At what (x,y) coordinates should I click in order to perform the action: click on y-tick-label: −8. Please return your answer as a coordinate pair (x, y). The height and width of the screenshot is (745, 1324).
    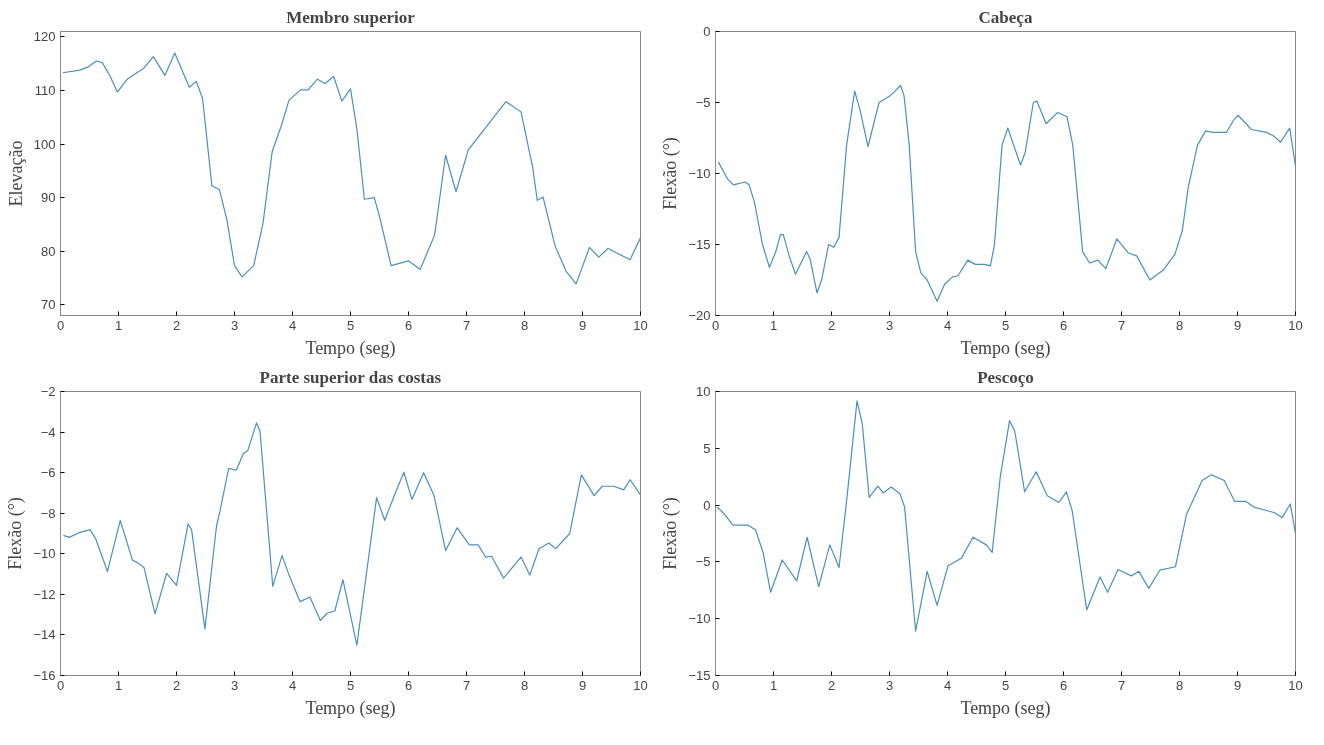
    Looking at the image, I should click on (48, 513).